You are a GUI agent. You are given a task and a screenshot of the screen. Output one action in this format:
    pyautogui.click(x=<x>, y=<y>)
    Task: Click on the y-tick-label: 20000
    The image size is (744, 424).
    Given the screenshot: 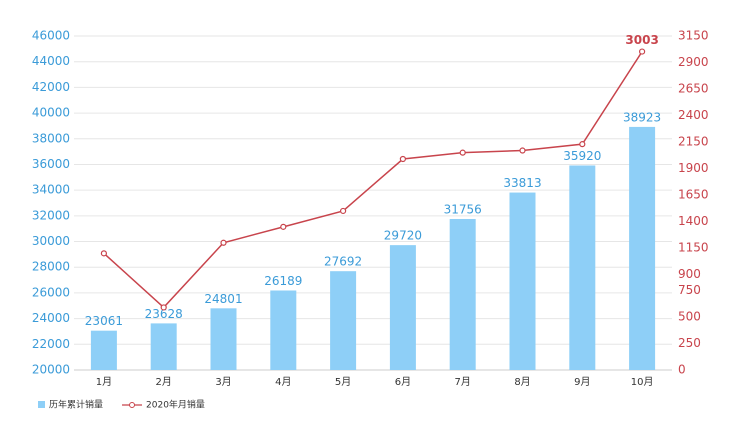 What is the action you would take?
    pyautogui.click(x=51, y=370)
    